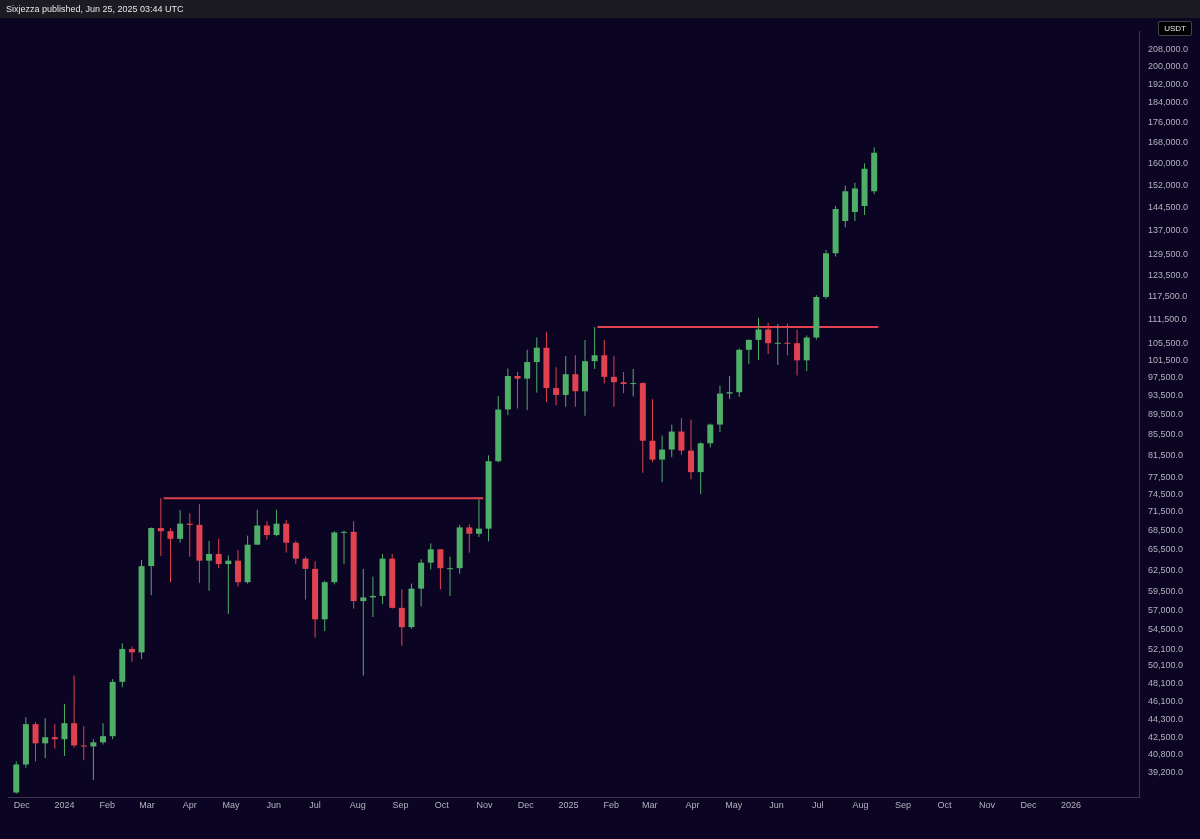 The image size is (1200, 839). I want to click on y-tick-label: 137,000.0, so click(1168, 229).